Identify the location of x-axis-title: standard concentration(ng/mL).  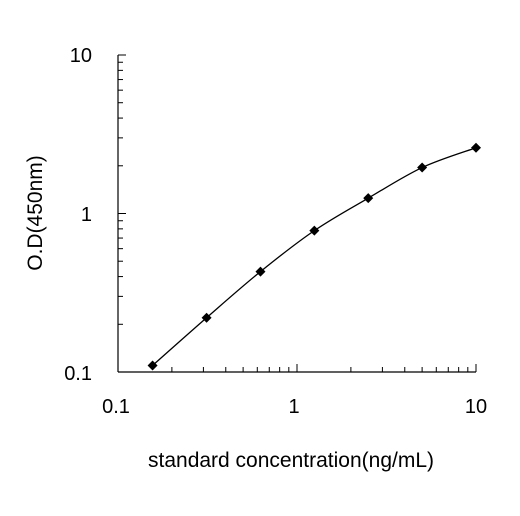
(291, 460).